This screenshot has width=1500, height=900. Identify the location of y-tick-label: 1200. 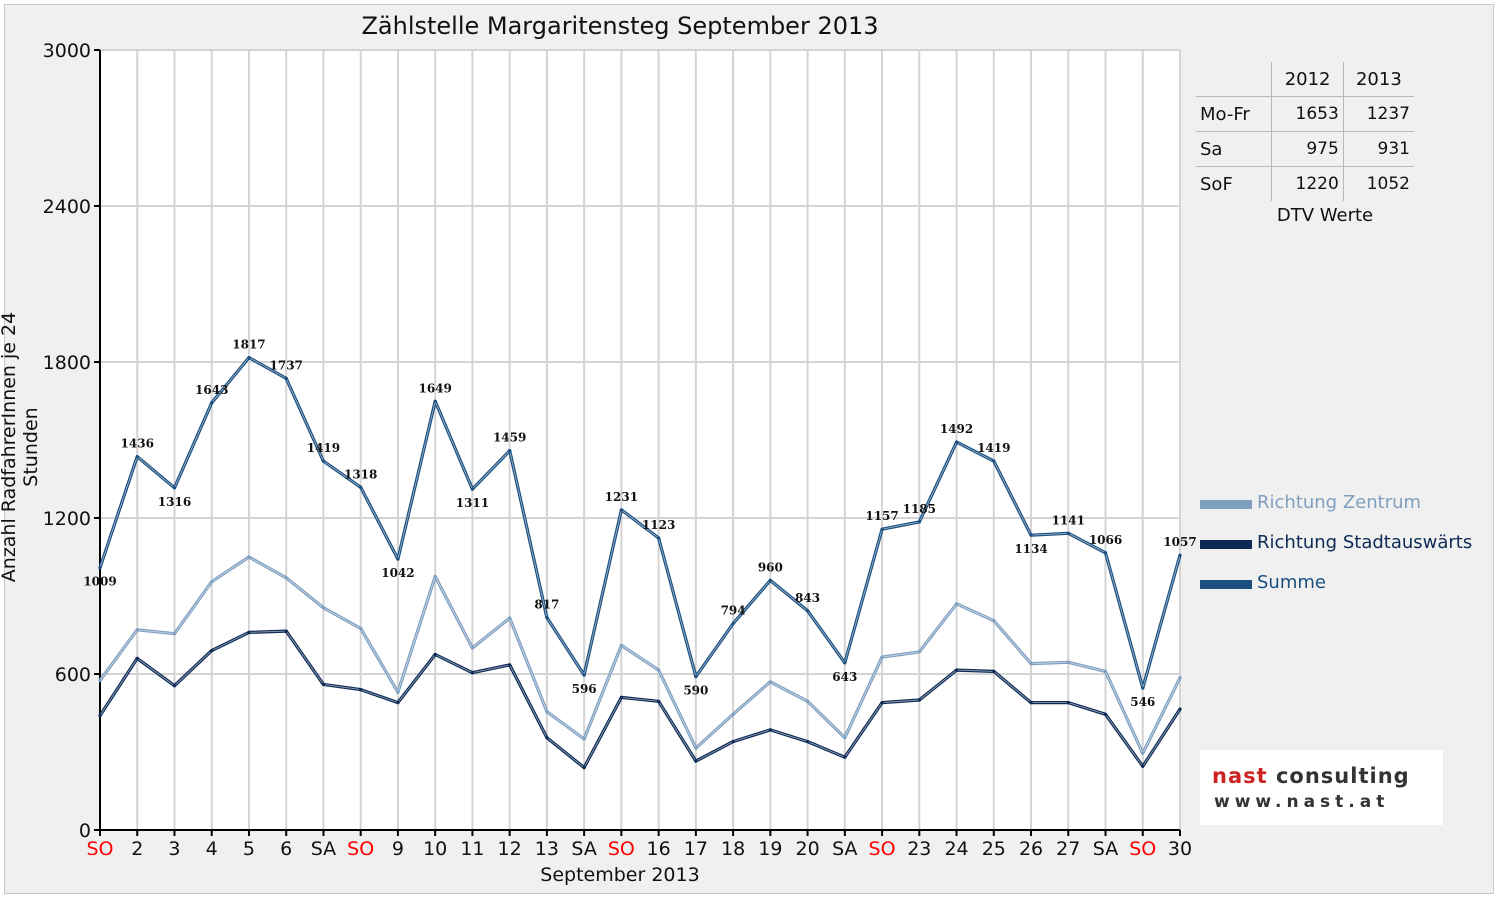
(67, 519).